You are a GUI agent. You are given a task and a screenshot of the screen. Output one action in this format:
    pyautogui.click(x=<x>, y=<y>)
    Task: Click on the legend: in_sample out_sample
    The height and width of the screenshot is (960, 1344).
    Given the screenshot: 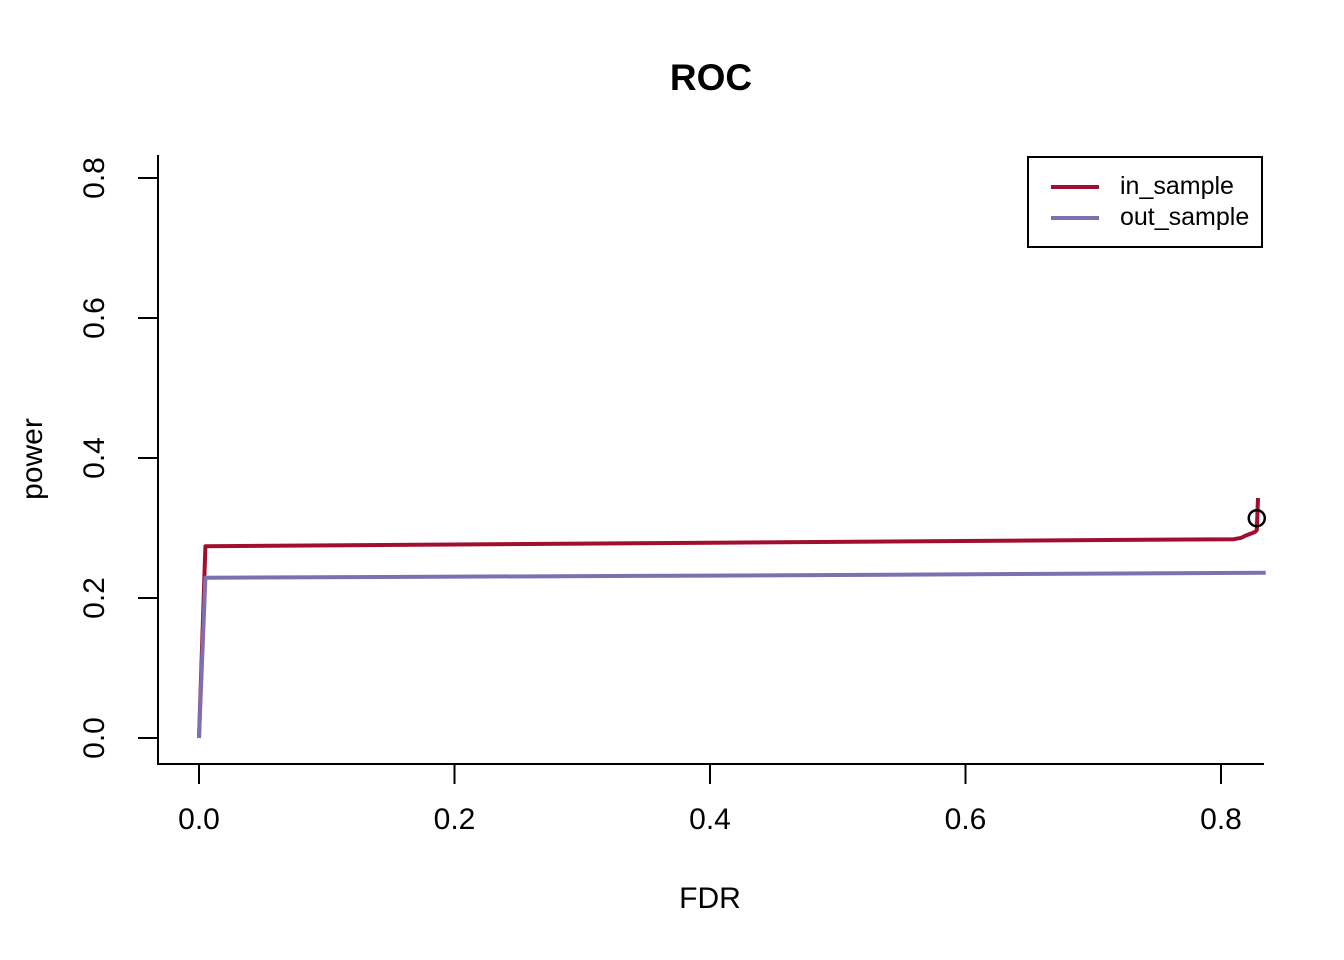 What is the action you would take?
    pyautogui.click(x=1145, y=202)
    